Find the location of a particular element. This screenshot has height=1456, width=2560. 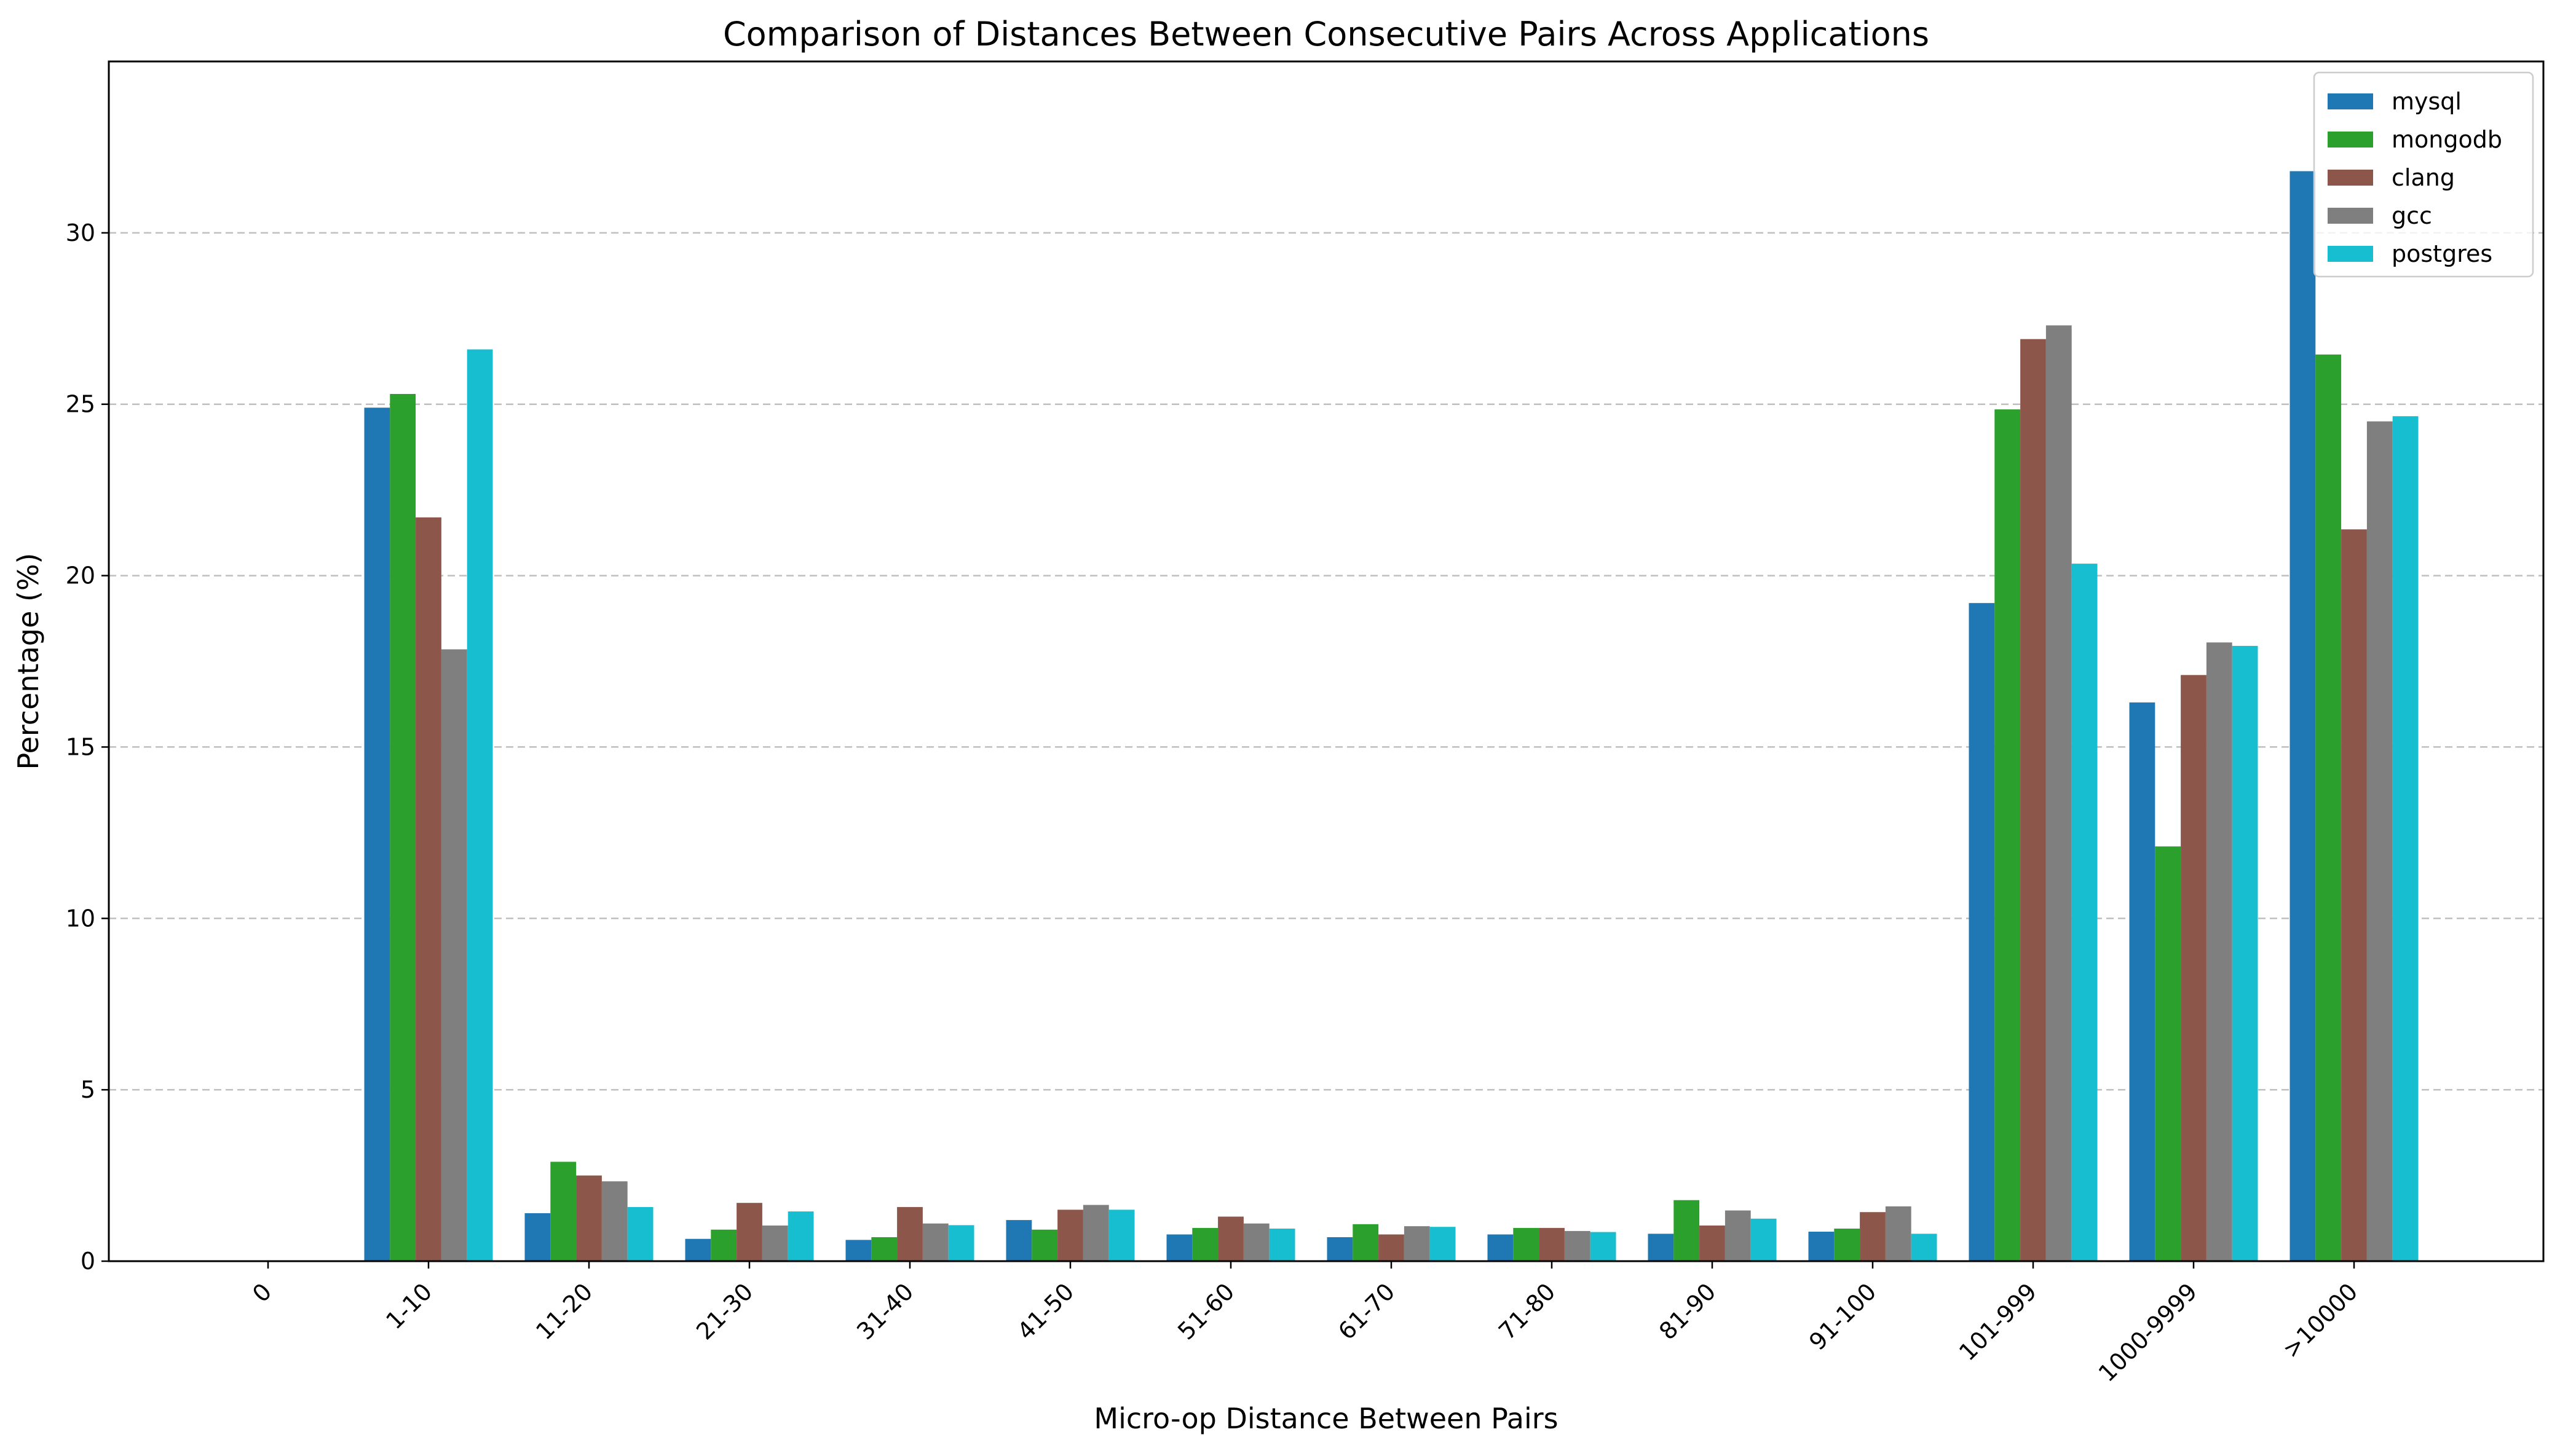

legend-label-mysql: mysql is located at coordinates (2427, 101).